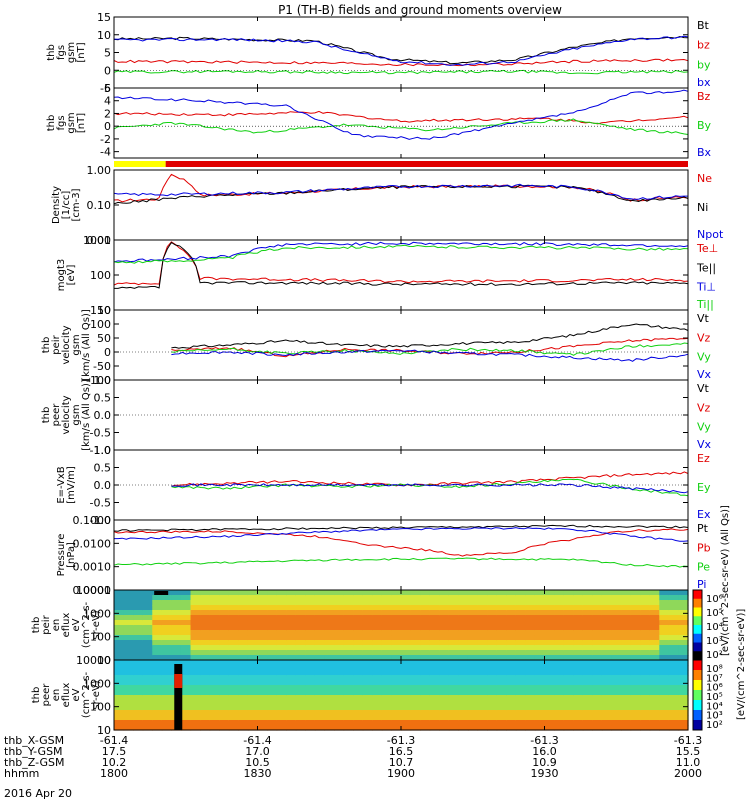  Describe the element at coordinates (401, 751) in the screenshot. I see `x-tick-label: 16.5` at that location.